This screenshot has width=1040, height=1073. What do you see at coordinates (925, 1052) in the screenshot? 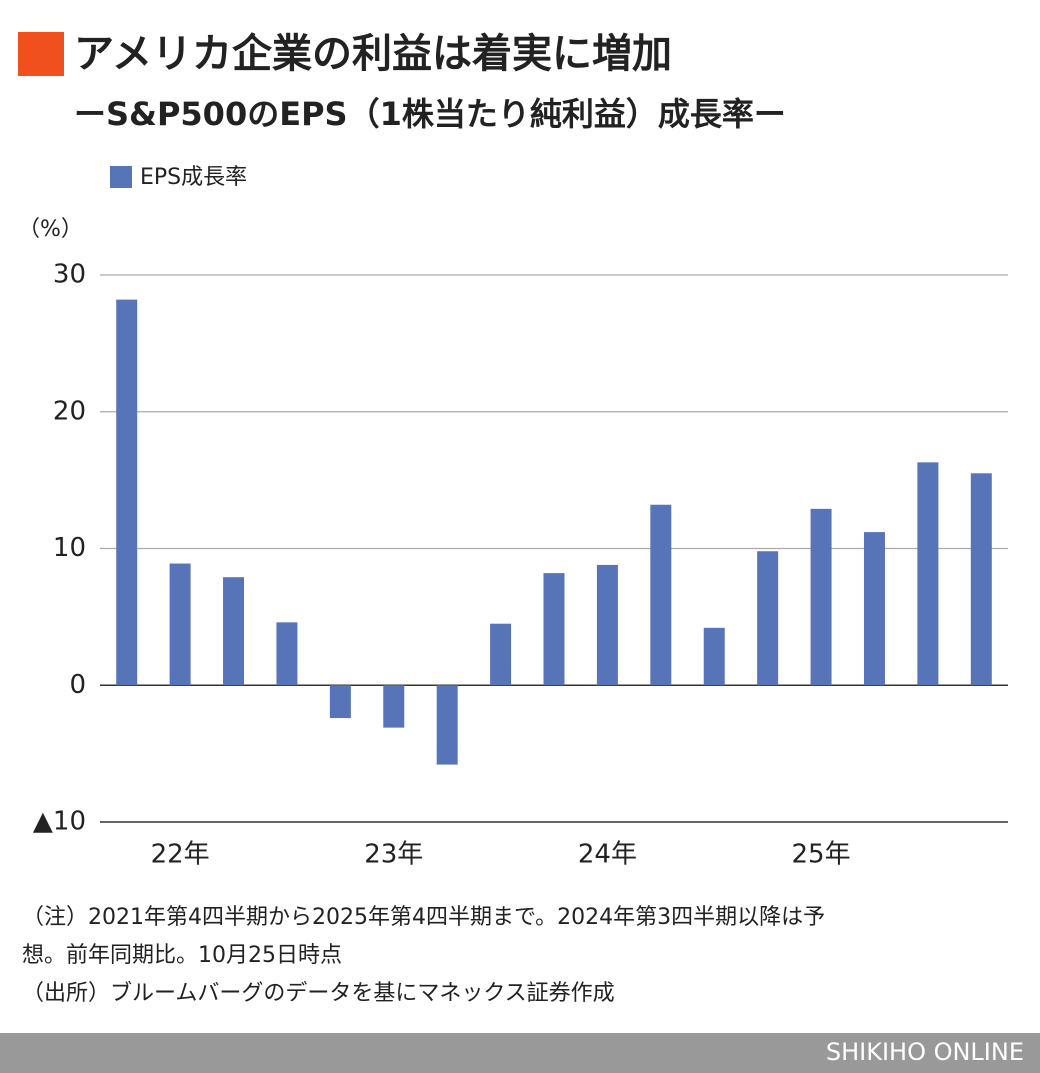
I see `credit: SHIKIHO ONLINE` at bounding box center [925, 1052].